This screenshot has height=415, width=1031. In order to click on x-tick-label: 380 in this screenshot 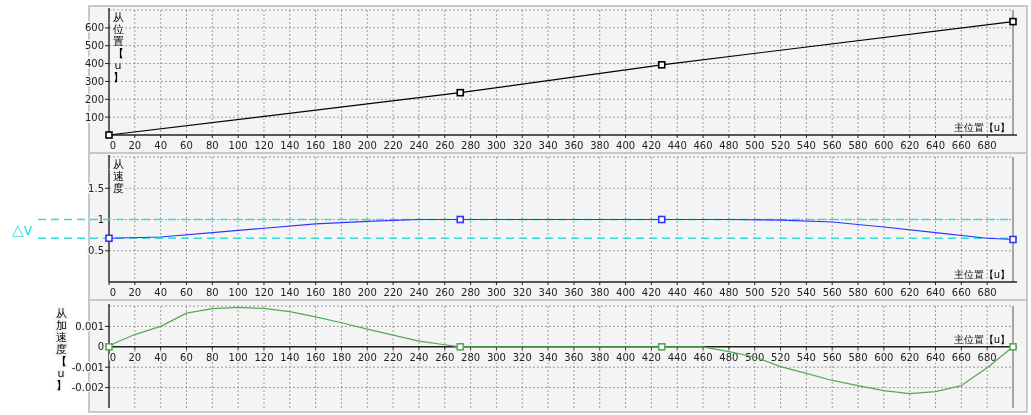, I will do `click(600, 292)`.